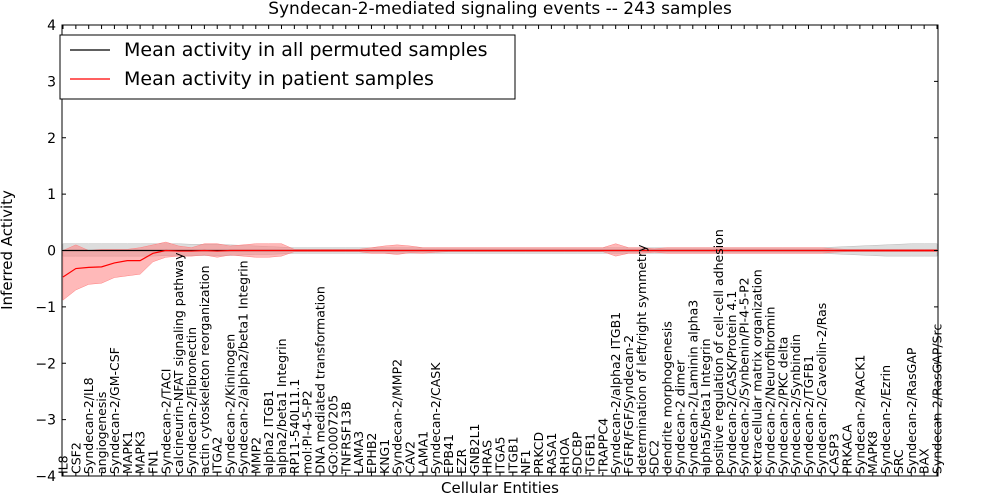 The width and height of the screenshot is (1000, 500). I want to click on x-tick-label: EZR, so click(461, 461).